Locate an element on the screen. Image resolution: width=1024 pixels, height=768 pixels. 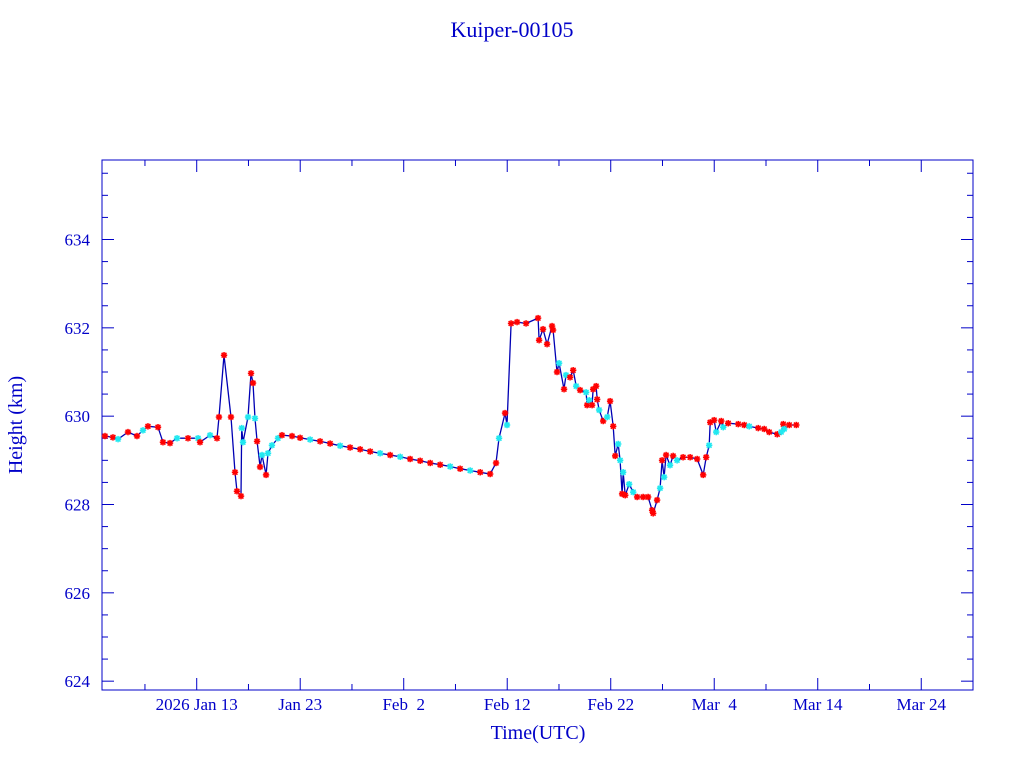
x-tick-label: 2026 Jan 13 is located at coordinates (197, 704).